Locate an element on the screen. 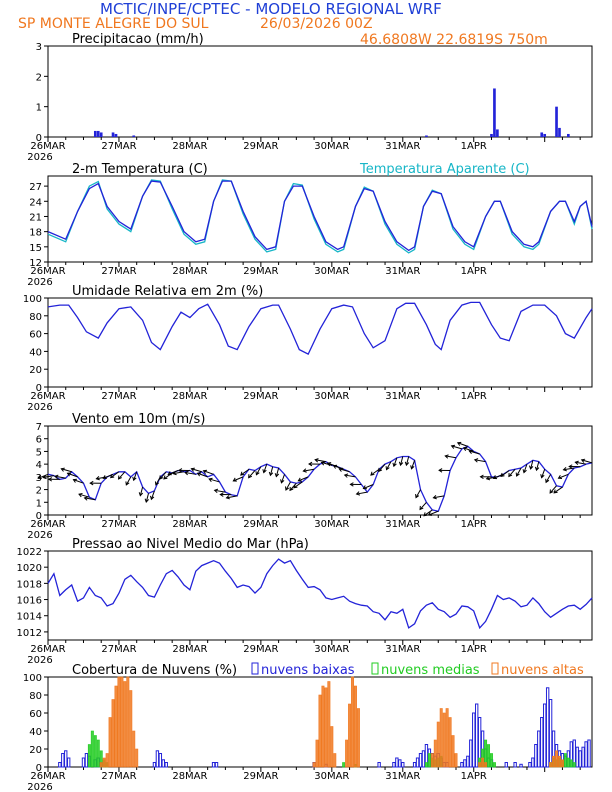  humidity-ytick-label: 100 is located at coordinates (32, 299).